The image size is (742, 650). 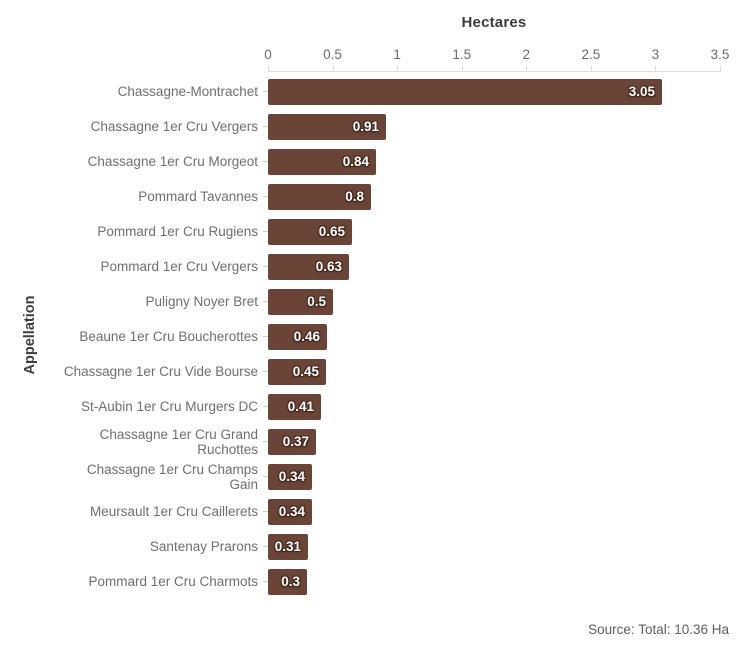 I want to click on category-label: Chassagne 1er Cru Vergers, so click(x=174, y=126).